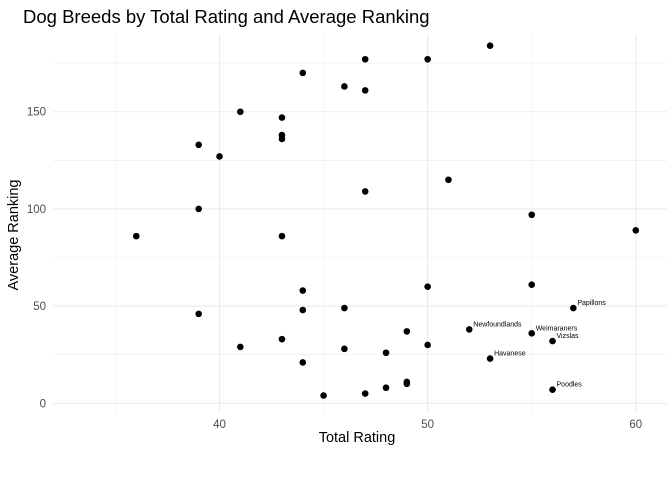  Describe the element at coordinates (510, 354) in the screenshot. I see `point-label: Havanese` at that location.